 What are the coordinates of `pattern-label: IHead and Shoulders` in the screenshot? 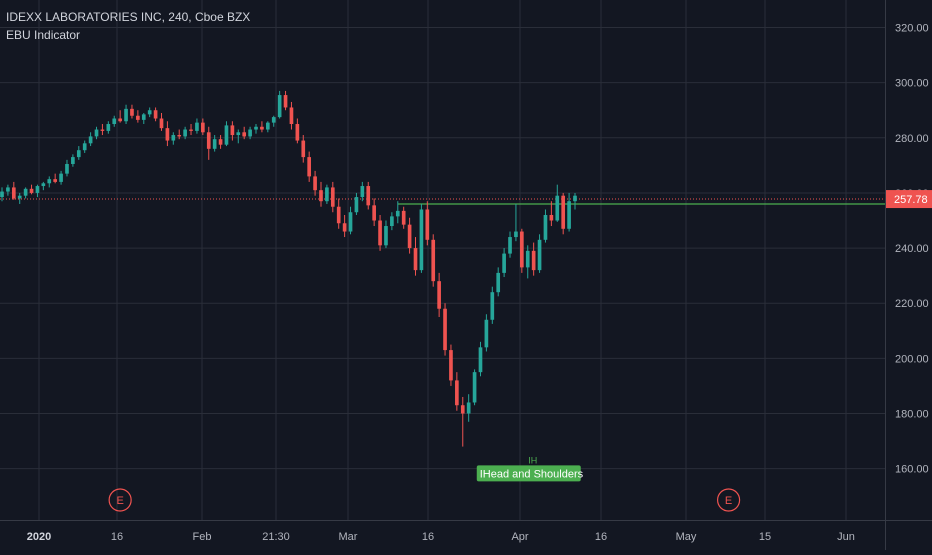 It's located at (530, 473).